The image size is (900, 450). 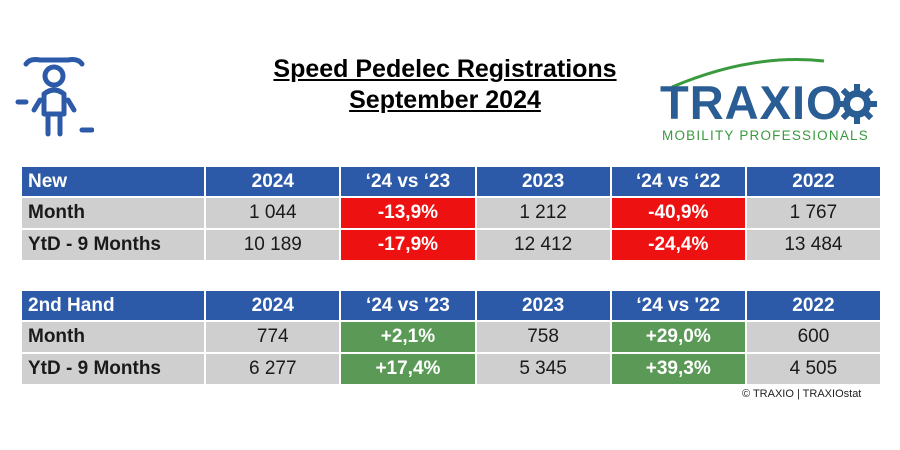 I want to click on logo-wordmark: TRAXIO, so click(x=752, y=102).